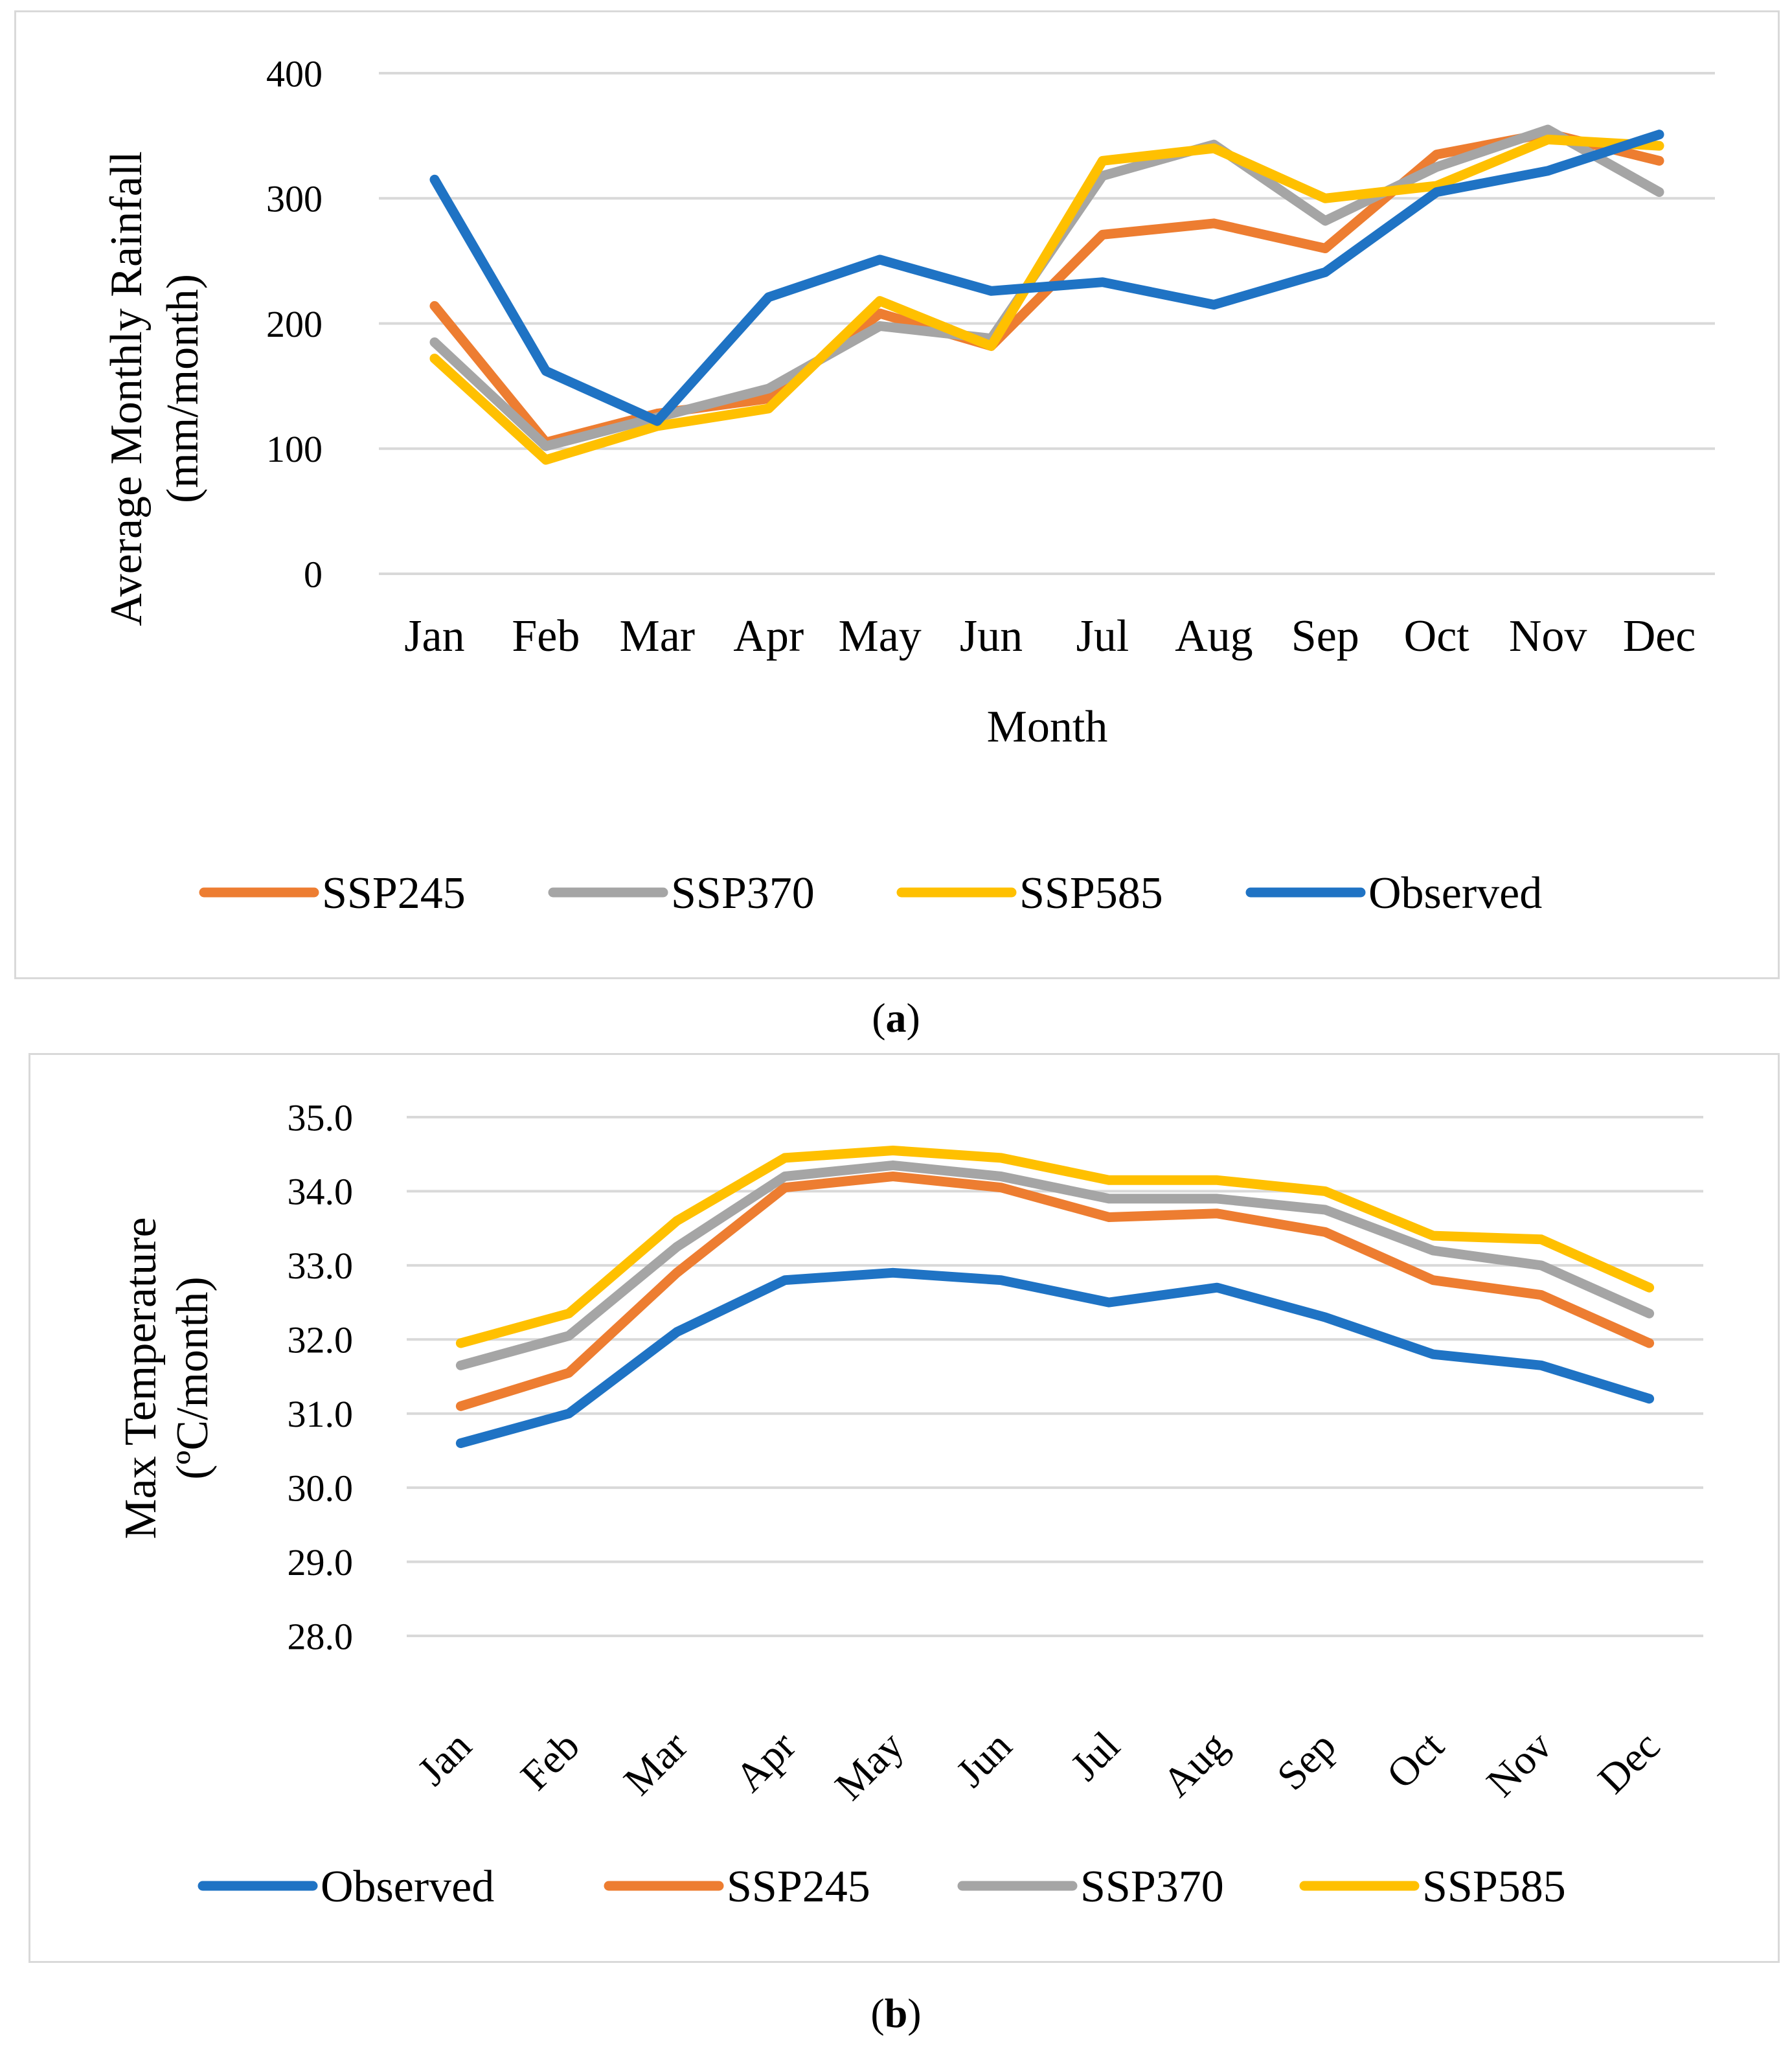 Image resolution: width=1792 pixels, height=2051 pixels. I want to click on y-tick-label: 200, so click(294, 324).